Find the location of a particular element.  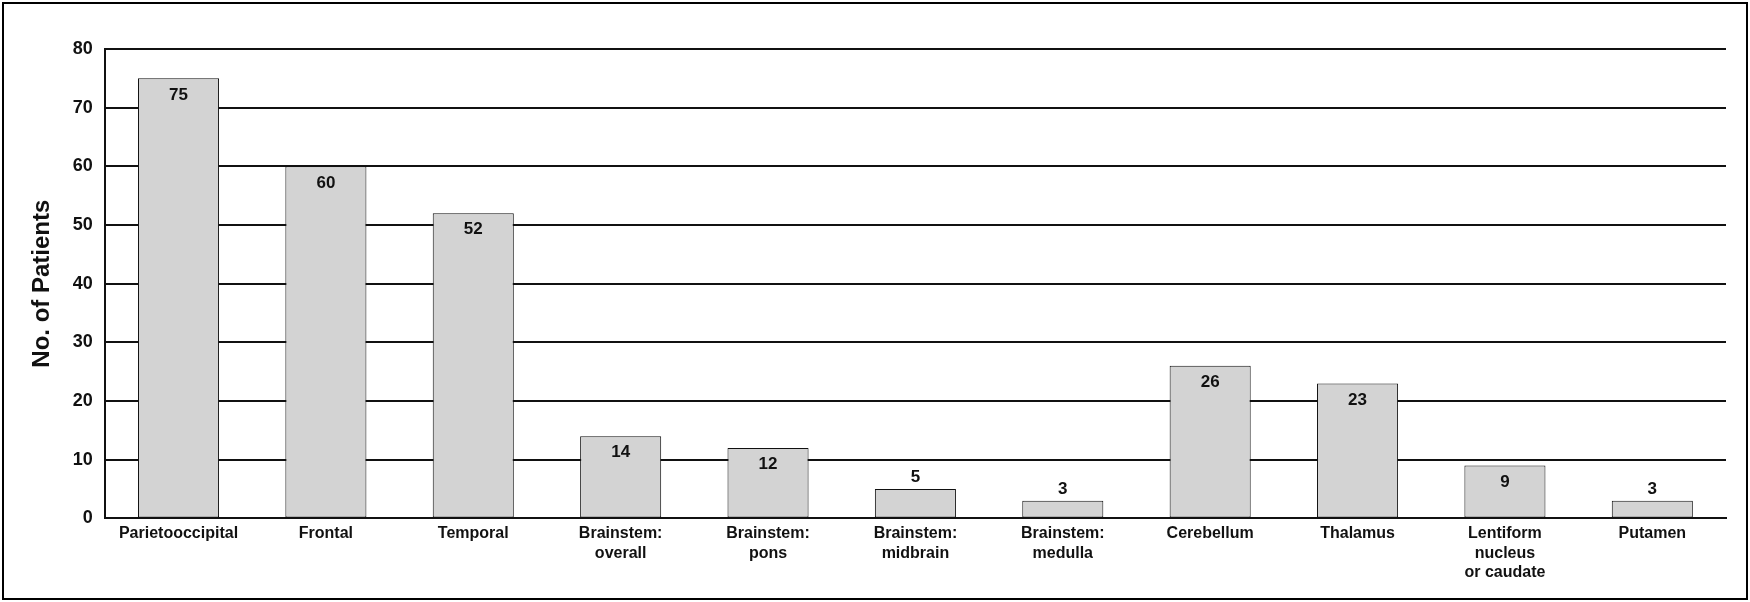

data-label: 52 is located at coordinates (473, 229).